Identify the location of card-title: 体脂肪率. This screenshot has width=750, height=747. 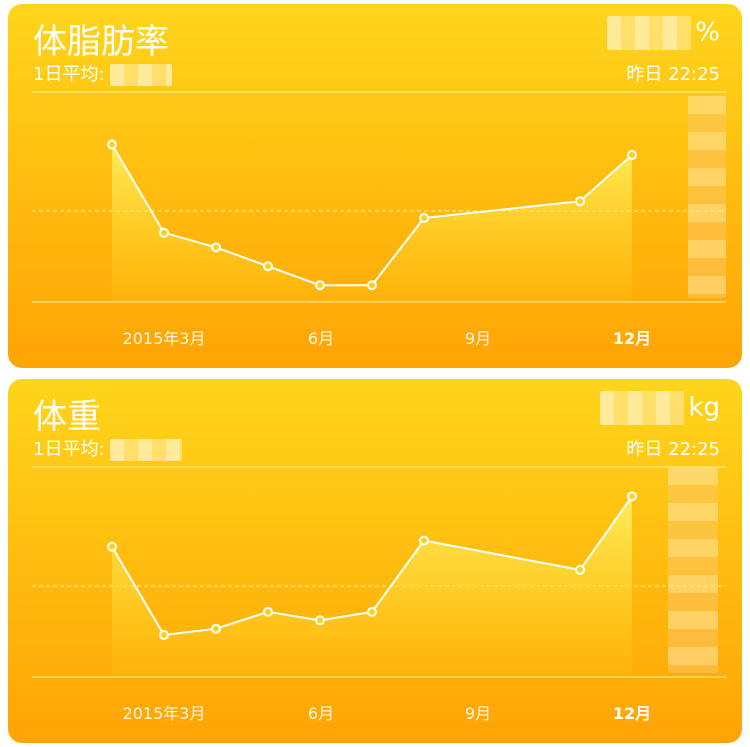
(101, 42).